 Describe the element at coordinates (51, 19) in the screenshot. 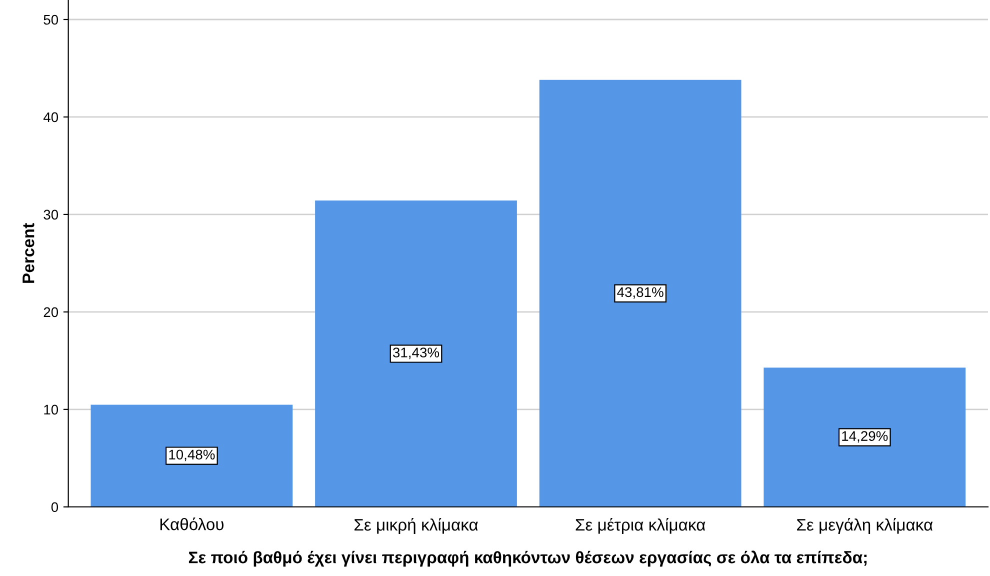

I see `y-tick-label: 50` at that location.